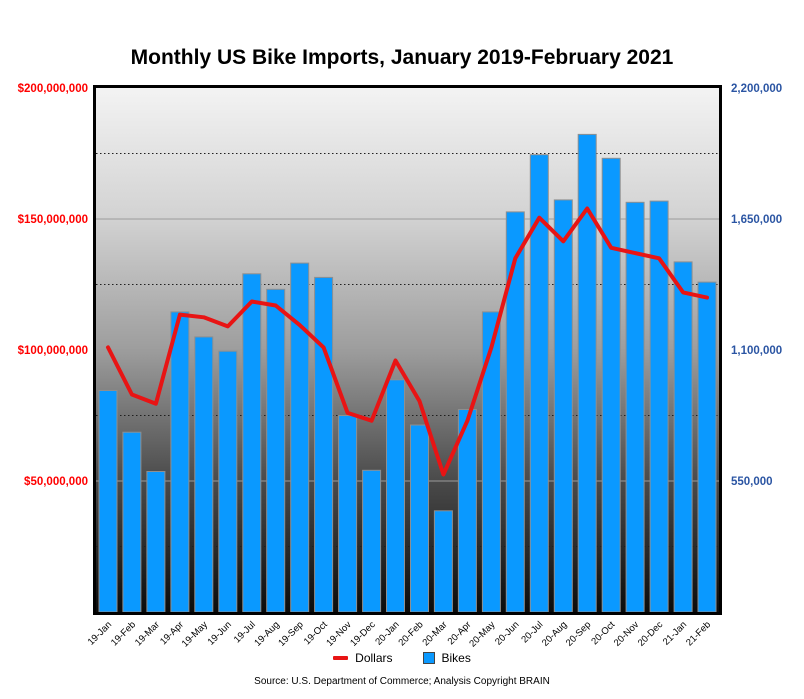  What do you see at coordinates (456, 658) in the screenshot?
I see `legend-bikes-label: Bikes` at bounding box center [456, 658].